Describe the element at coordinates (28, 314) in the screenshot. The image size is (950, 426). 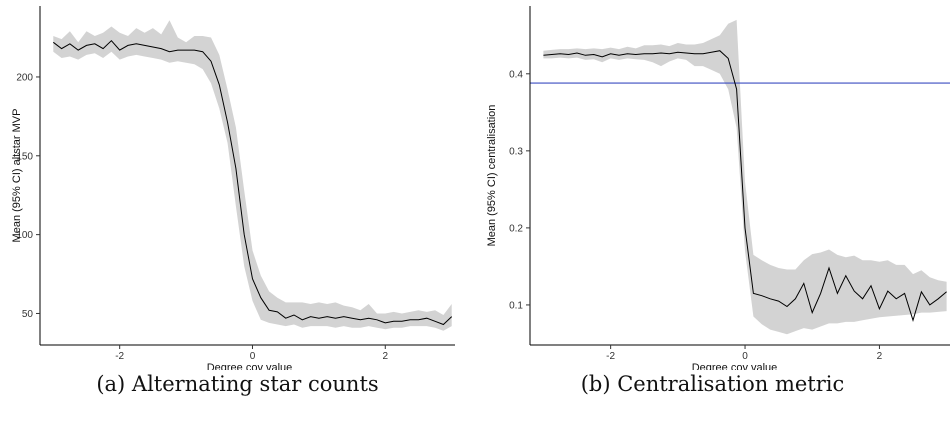
I see `y-tick-label: 50` at that location.